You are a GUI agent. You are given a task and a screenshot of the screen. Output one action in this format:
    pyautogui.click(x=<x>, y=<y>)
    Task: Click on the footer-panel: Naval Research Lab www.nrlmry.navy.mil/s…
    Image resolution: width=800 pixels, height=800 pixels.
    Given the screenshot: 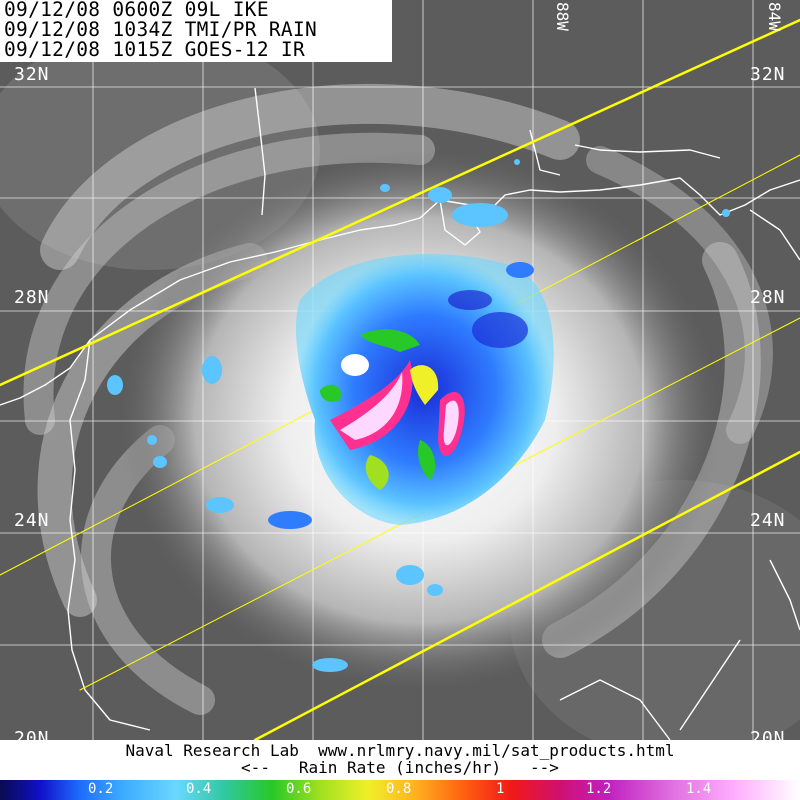 What is the action you would take?
    pyautogui.click(x=400, y=760)
    